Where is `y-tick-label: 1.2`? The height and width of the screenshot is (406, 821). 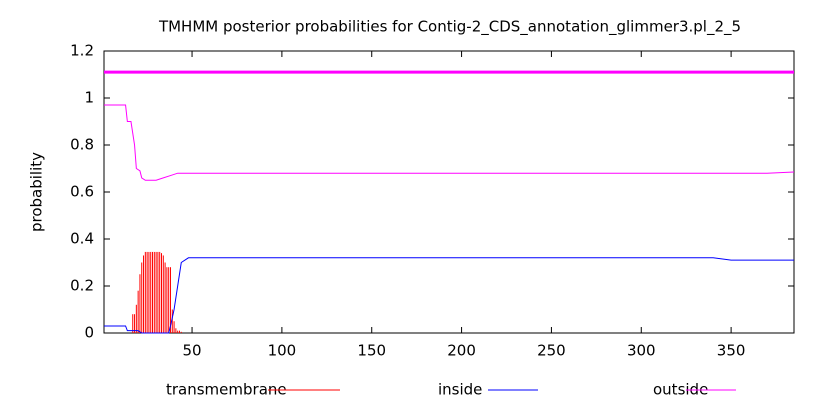
y-tick-label: 1.2 is located at coordinates (82, 51).